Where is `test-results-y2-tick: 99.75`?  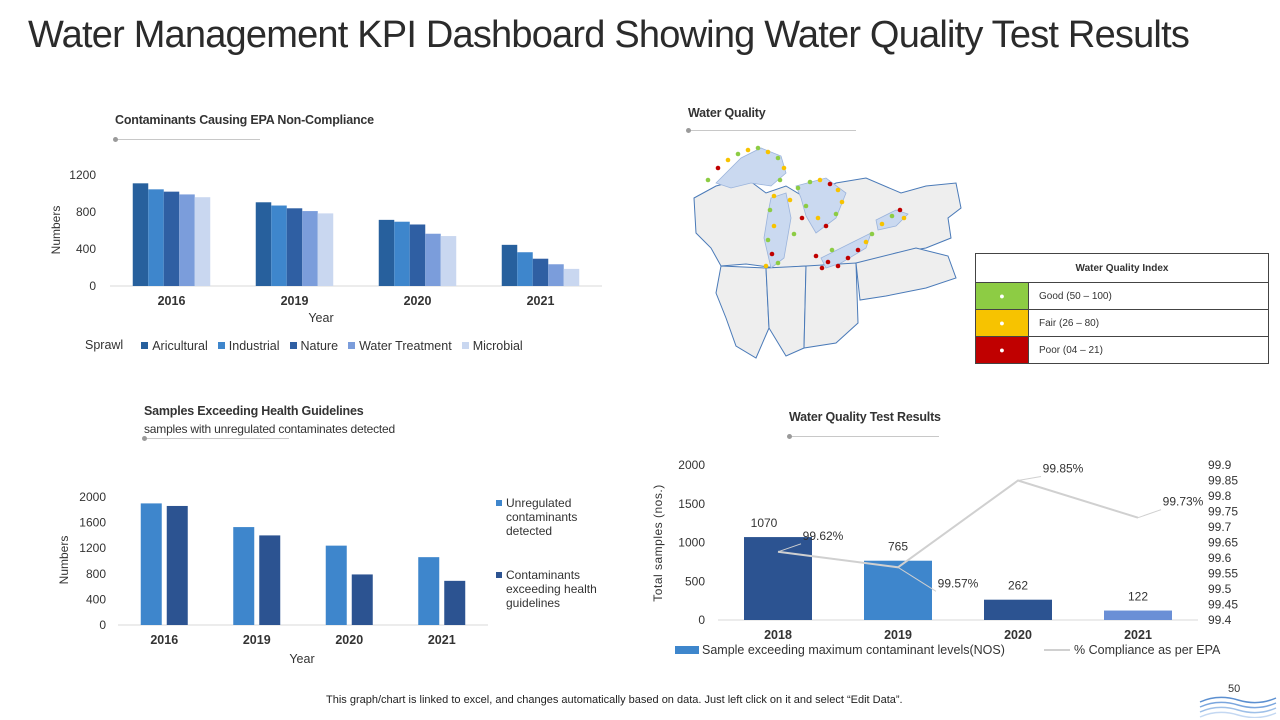
test-results-y2-tick: 99.75 is located at coordinates (1223, 512).